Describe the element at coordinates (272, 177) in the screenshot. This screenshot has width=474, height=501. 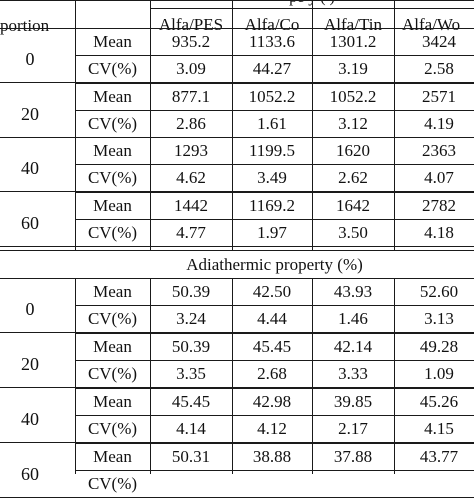
I see `cv-value-cell: 3.49` at that location.